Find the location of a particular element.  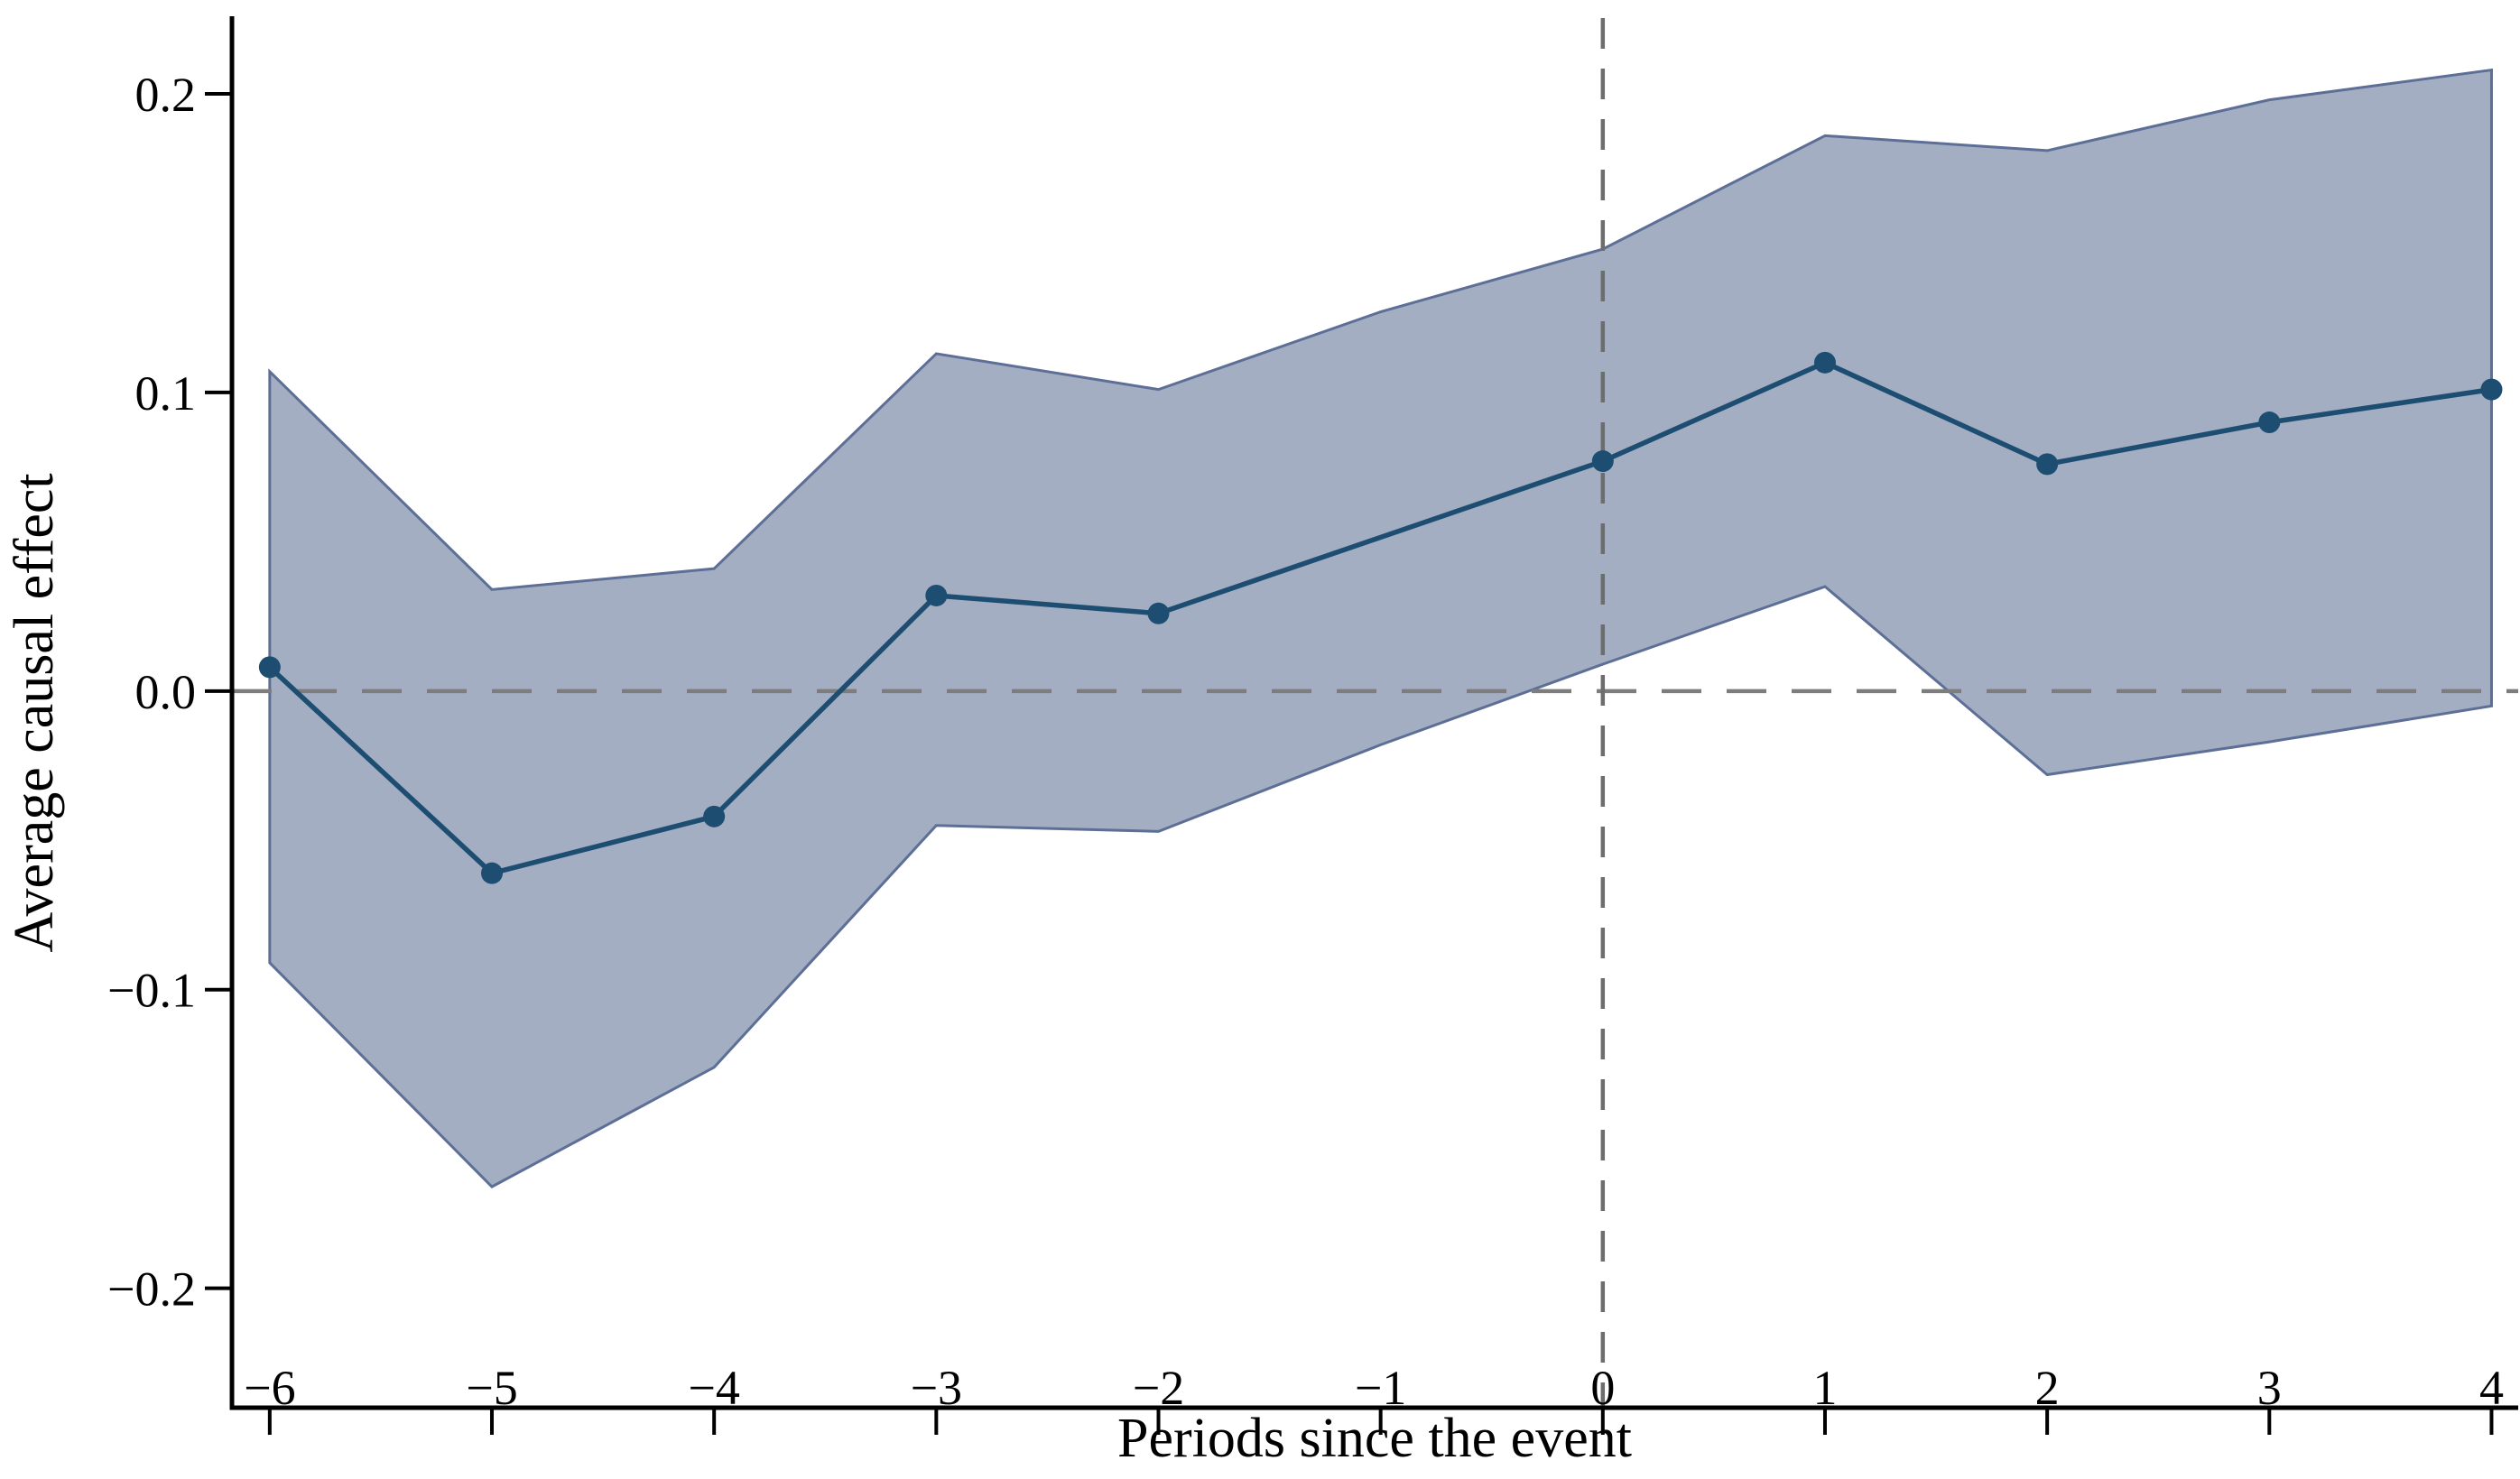

x-tick-label: 2 is located at coordinates (2047, 1388).